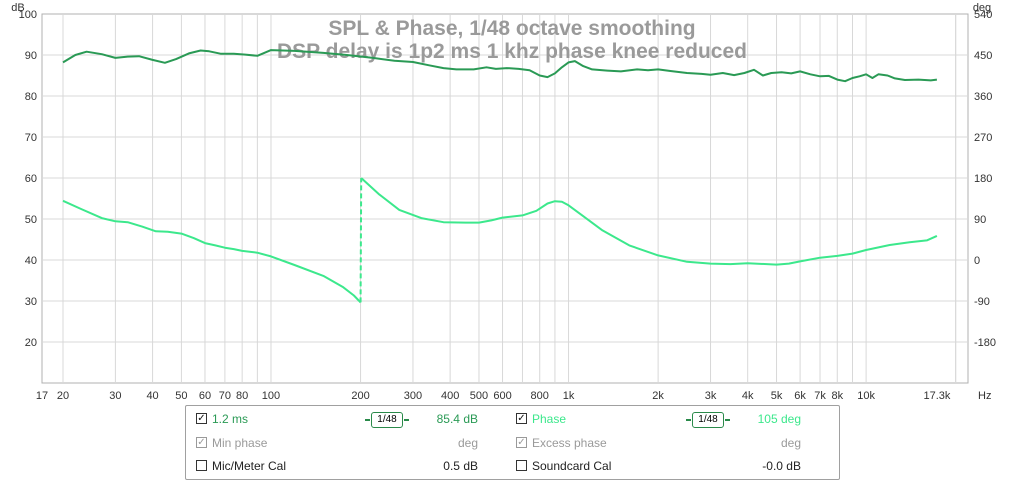 The height and width of the screenshot is (481, 1024). What do you see at coordinates (31, 179) in the screenshot?
I see `y-tick-label-left: 60` at bounding box center [31, 179].